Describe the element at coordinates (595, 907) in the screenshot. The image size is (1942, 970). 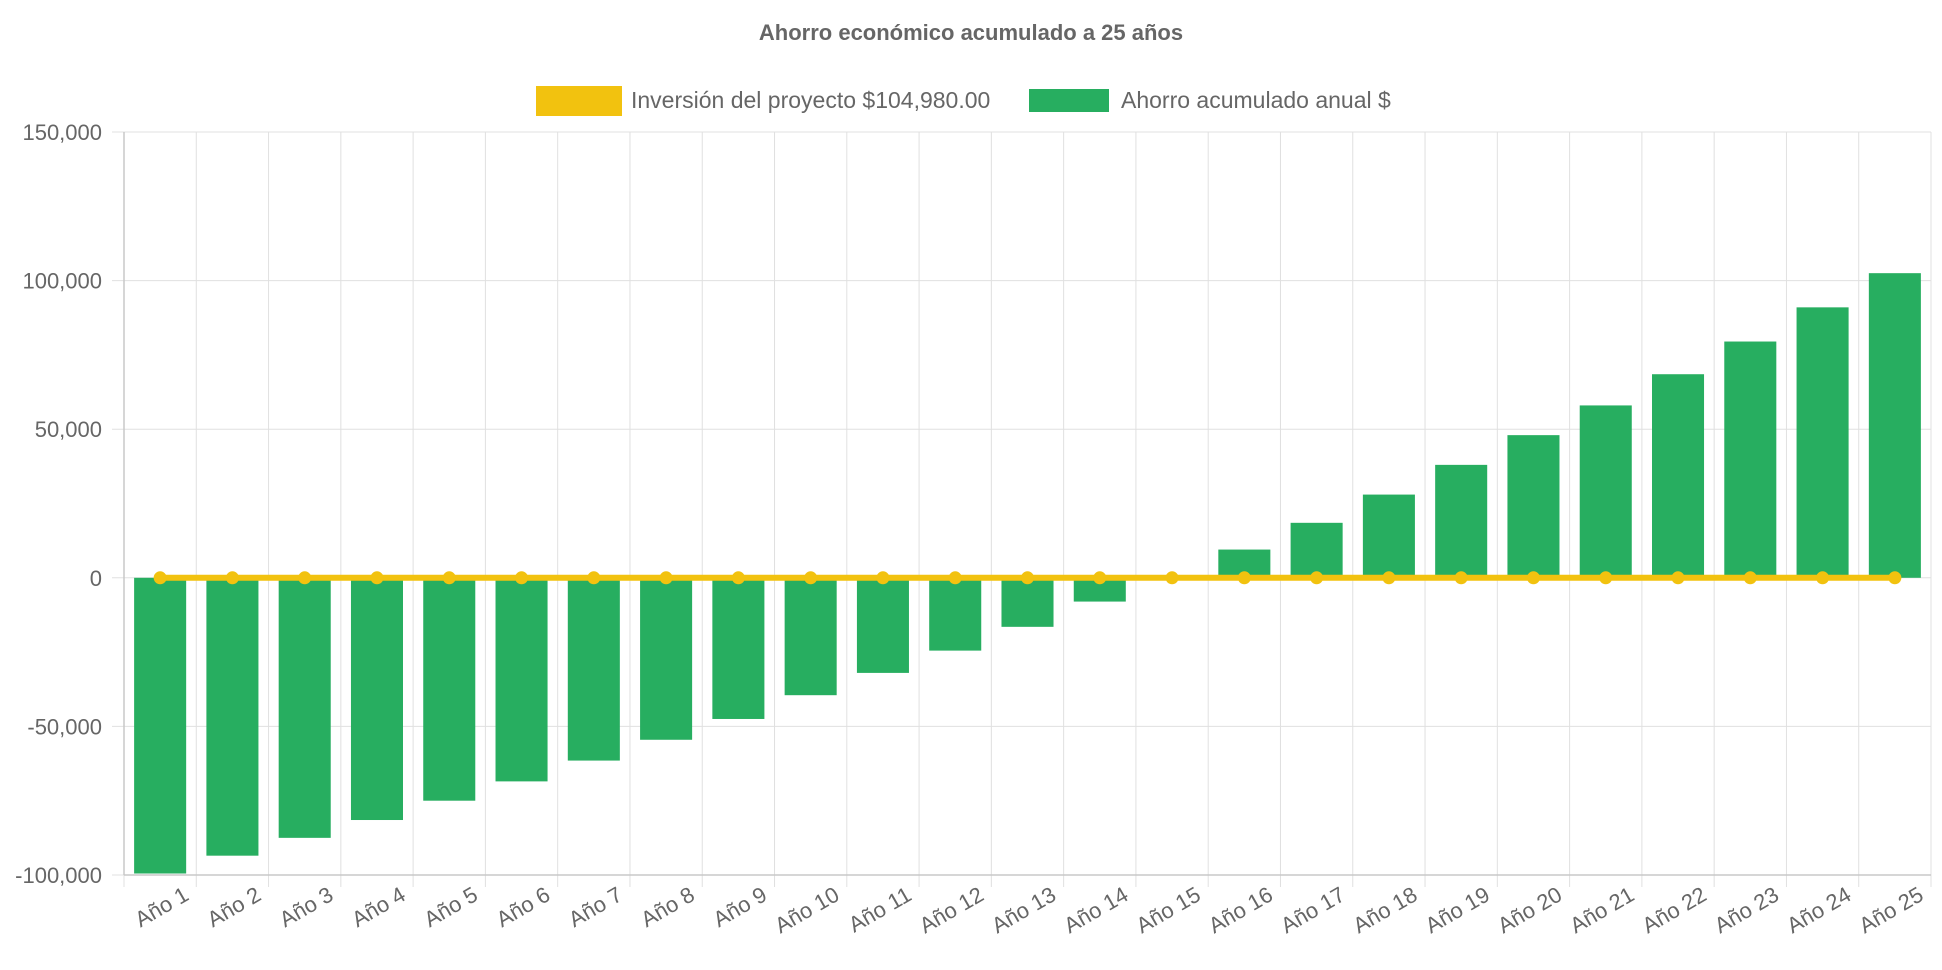
I see `x-tick-label: Año 7` at that location.